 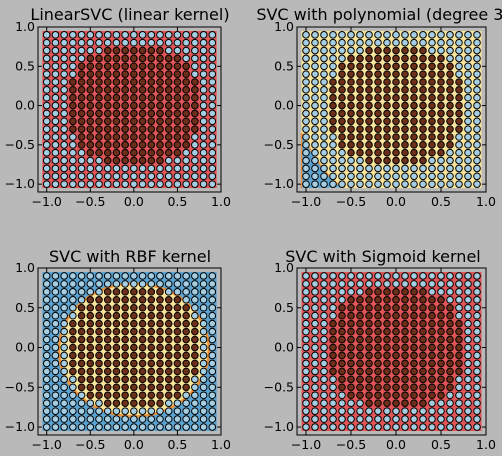 I want to click on x-tick-label: 0.5, so click(x=177, y=201).